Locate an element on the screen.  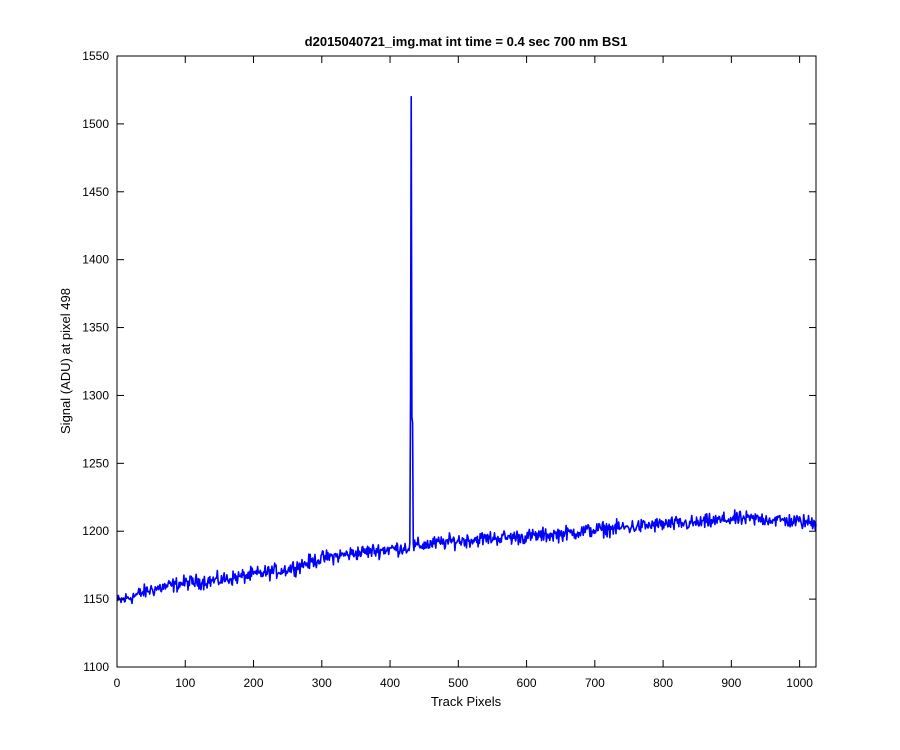
x-tick-label: 700 is located at coordinates (595, 683).